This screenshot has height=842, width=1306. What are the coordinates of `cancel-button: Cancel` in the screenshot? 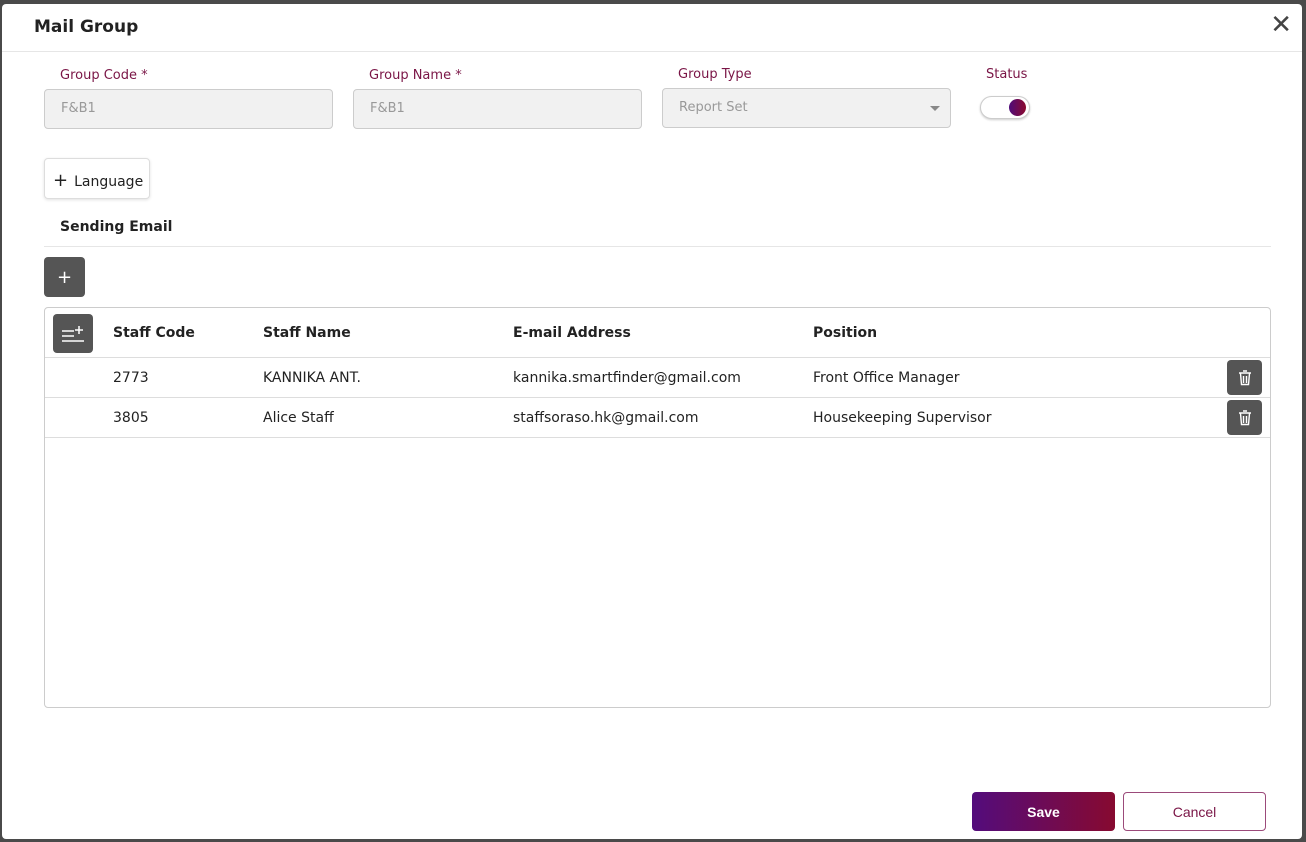 It's located at (1194, 811).